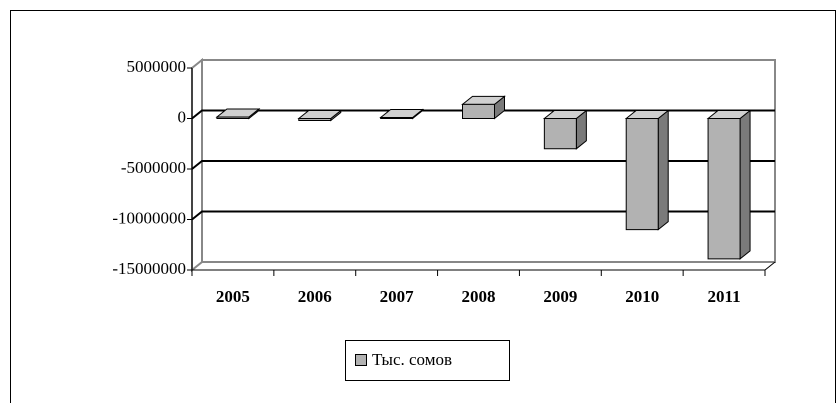 This screenshot has height=403, width=838. Describe the element at coordinates (153, 167) in the screenshot. I see `y-tick-label: -5000000` at that location.